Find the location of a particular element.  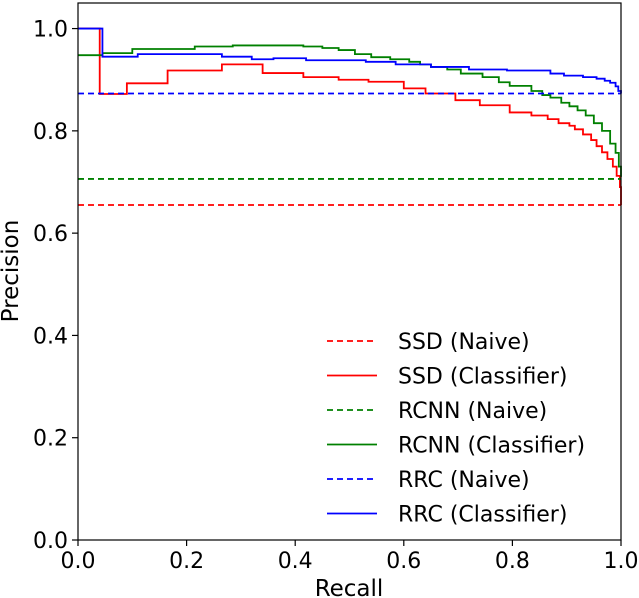

legend-label: RRC (Classifier) is located at coordinates (482, 515).